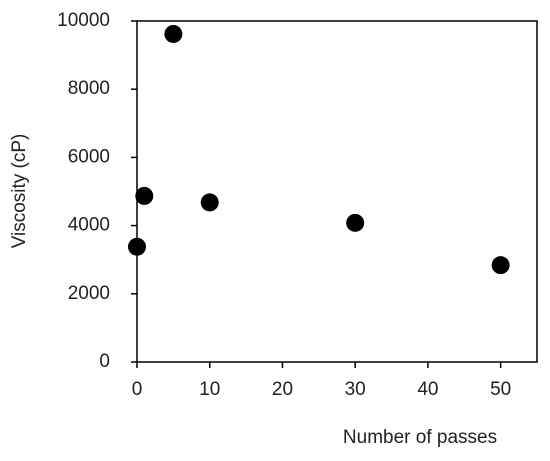 This screenshot has width=550, height=461. I want to click on y-tick-label: 6000, so click(89, 156).